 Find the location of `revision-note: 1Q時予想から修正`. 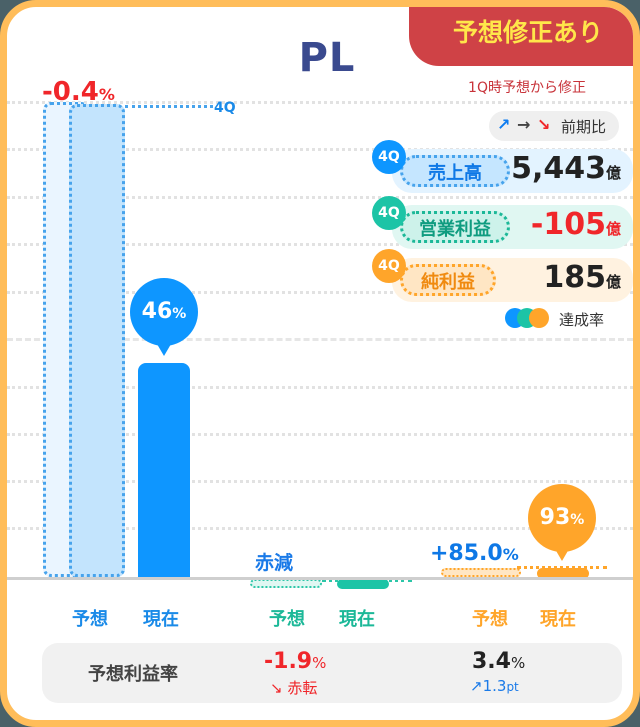

revision-note: 1Q時予想から修正 is located at coordinates (527, 88).